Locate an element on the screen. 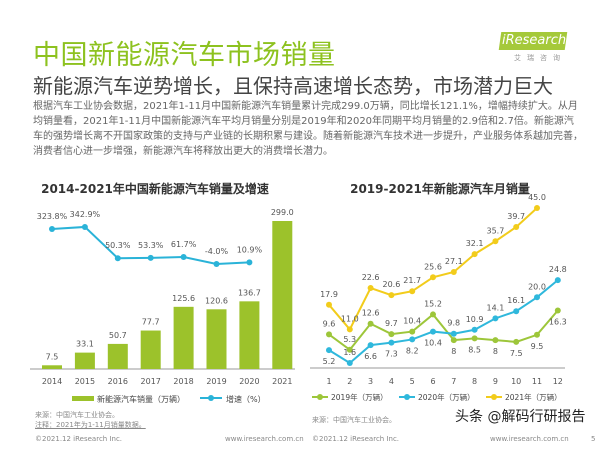 The height and width of the screenshot is (450, 600). bar-label: 50.7 is located at coordinates (118, 335).